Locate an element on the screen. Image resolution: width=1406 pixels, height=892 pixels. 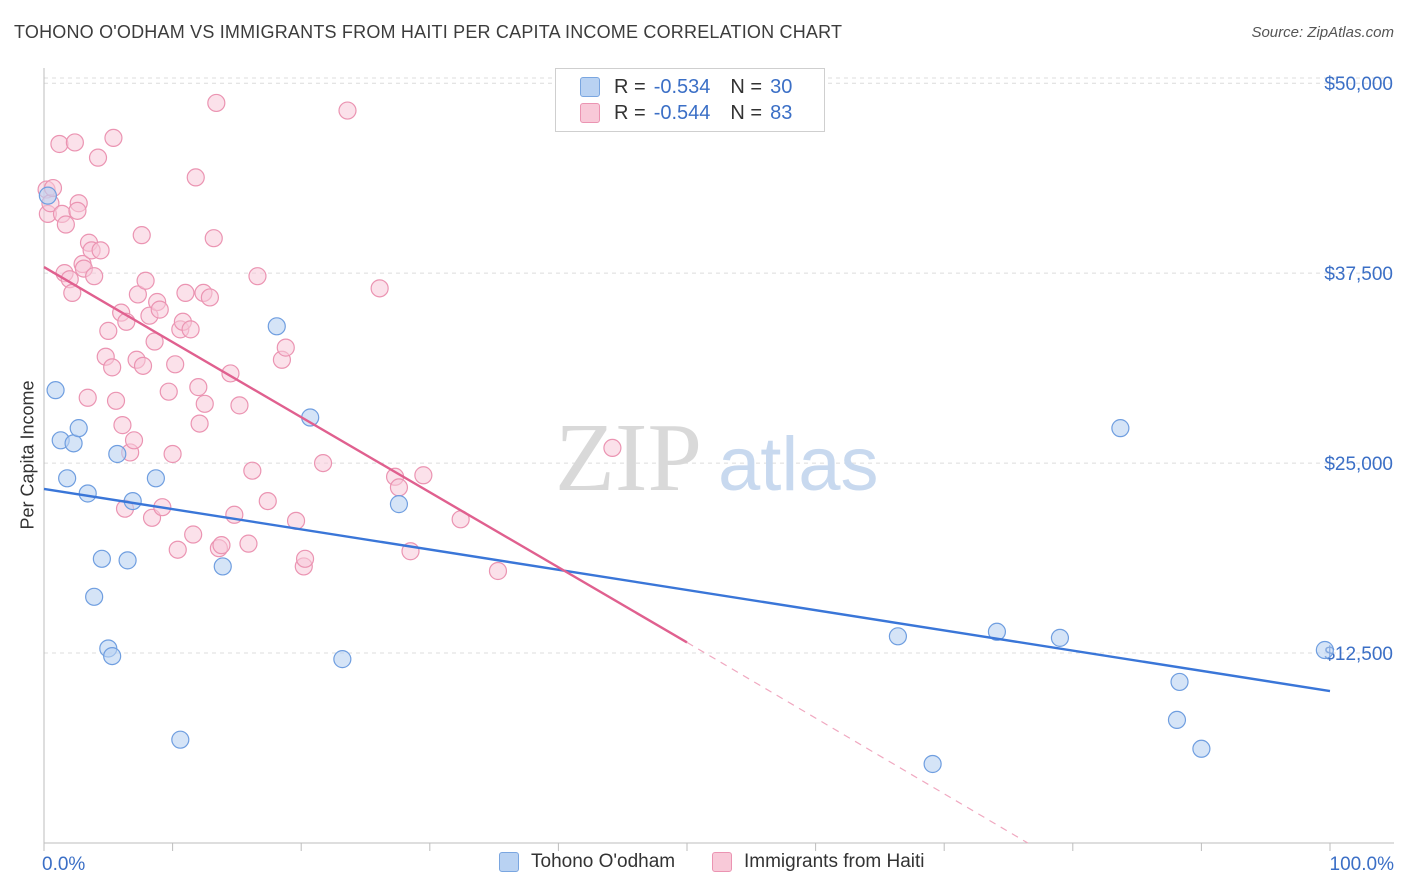
y-tick-label: $37,500 is located at coordinates (1358, 274).